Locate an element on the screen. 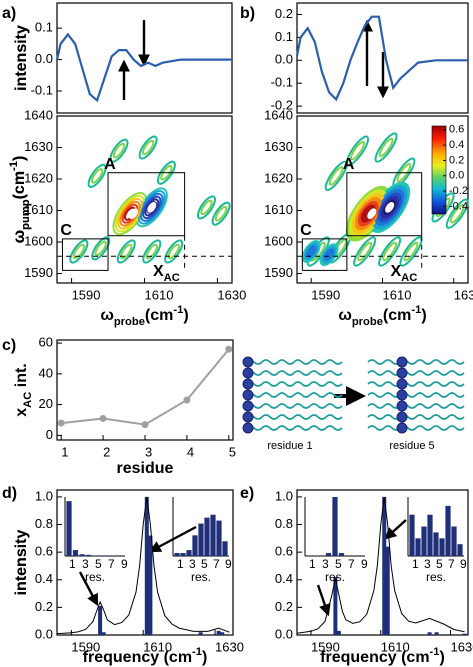  y-tick-label: 0.6 is located at coordinates (284, 551).